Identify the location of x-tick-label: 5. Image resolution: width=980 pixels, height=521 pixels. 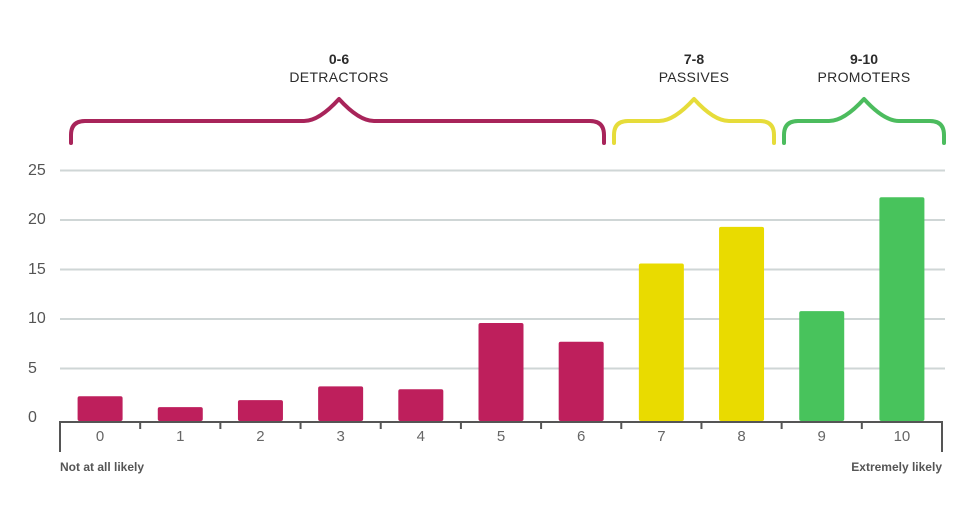
(501, 436).